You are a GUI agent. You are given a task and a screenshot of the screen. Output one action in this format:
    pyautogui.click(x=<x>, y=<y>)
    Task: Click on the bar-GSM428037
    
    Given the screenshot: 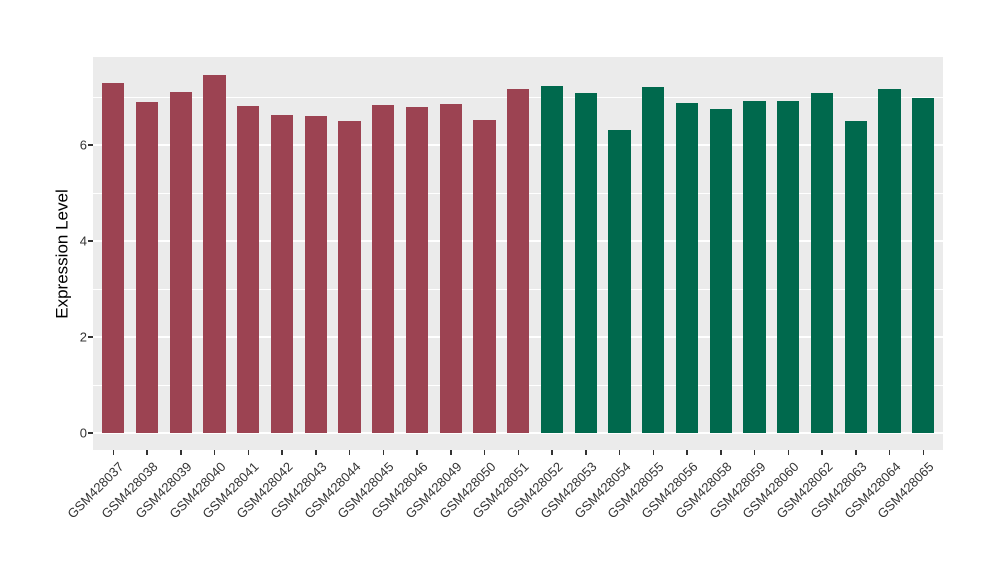 What is the action you would take?
    pyautogui.click(x=113, y=257)
    